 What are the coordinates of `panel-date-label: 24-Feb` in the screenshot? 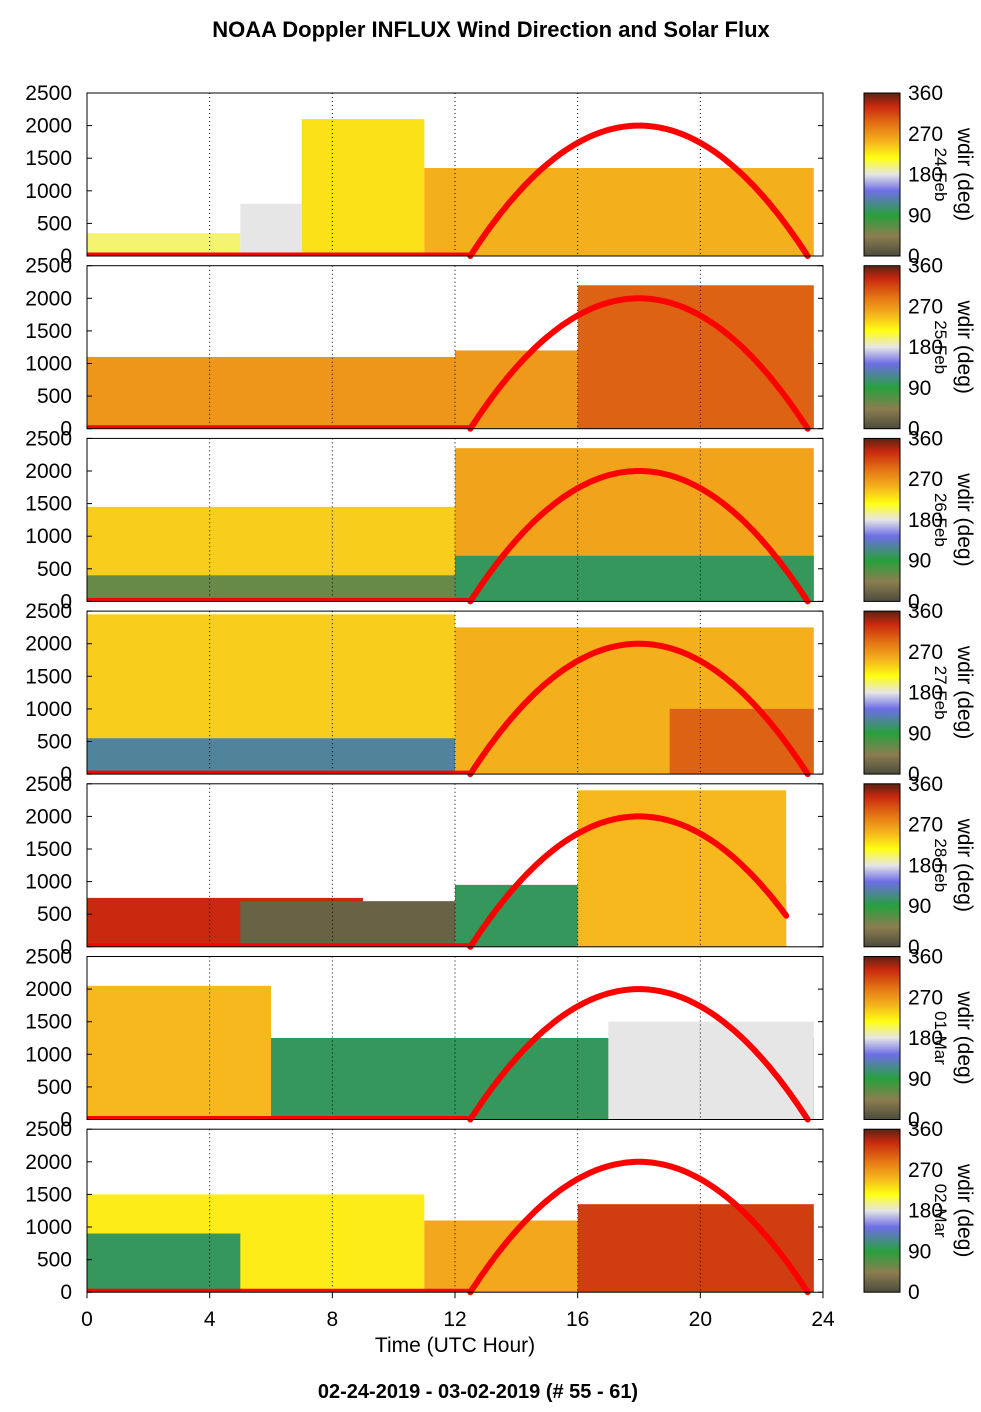 It's located at (940, 175).